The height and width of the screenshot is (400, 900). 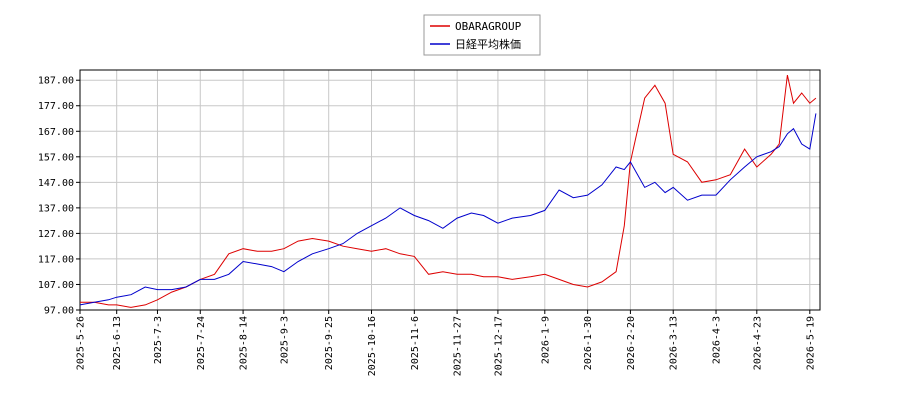 What do you see at coordinates (458, 346) in the screenshot?
I see `x-tick-label: 2025-11-27` at bounding box center [458, 346].